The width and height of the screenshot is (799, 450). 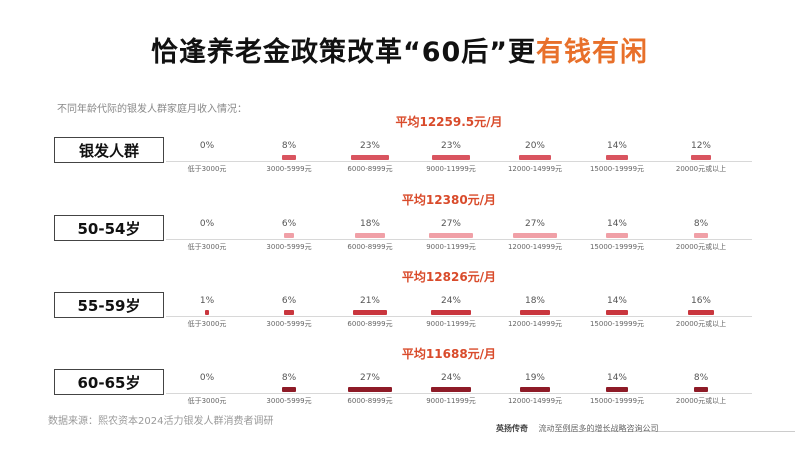 What do you see at coordinates (109, 305) in the screenshot?
I see `group-label: 55-59岁` at bounding box center [109, 305].